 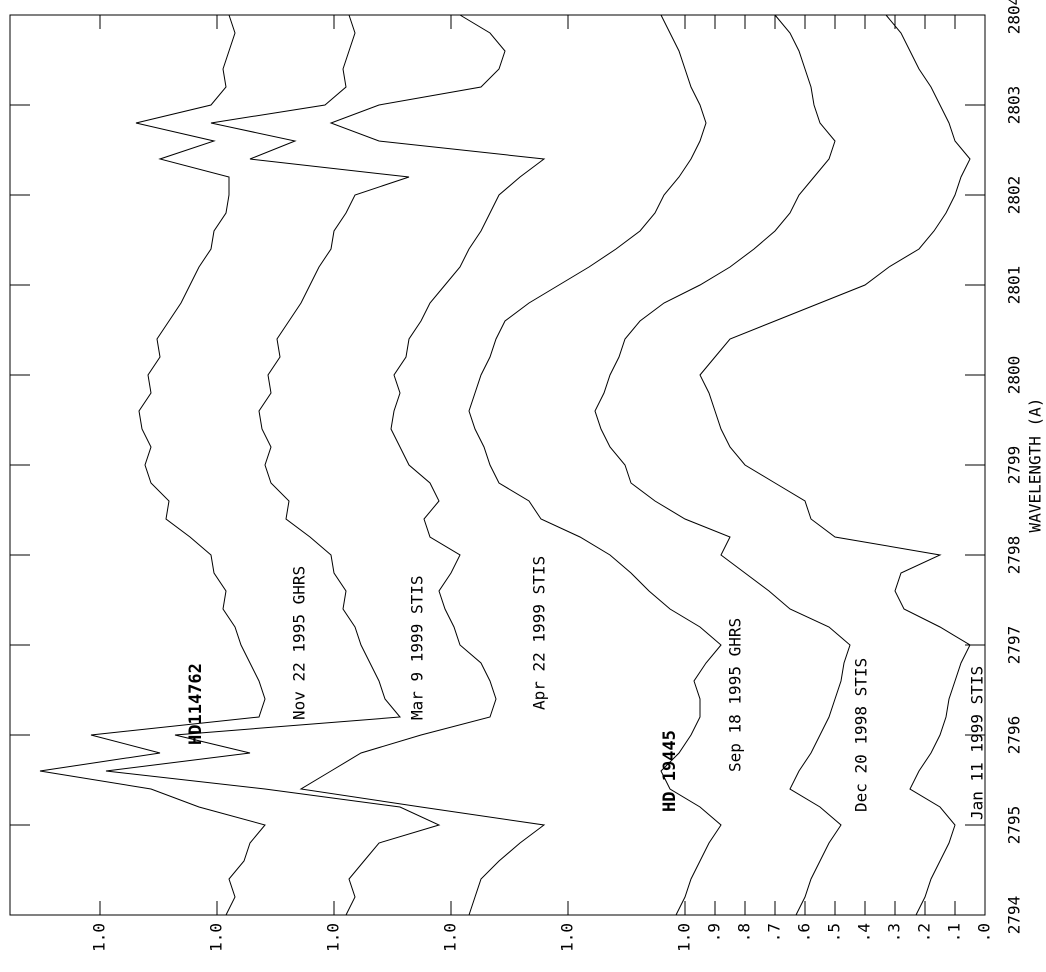 What do you see at coordinates (1014, 375) in the screenshot?
I see `x-tick-label: 2800` at bounding box center [1014, 375].